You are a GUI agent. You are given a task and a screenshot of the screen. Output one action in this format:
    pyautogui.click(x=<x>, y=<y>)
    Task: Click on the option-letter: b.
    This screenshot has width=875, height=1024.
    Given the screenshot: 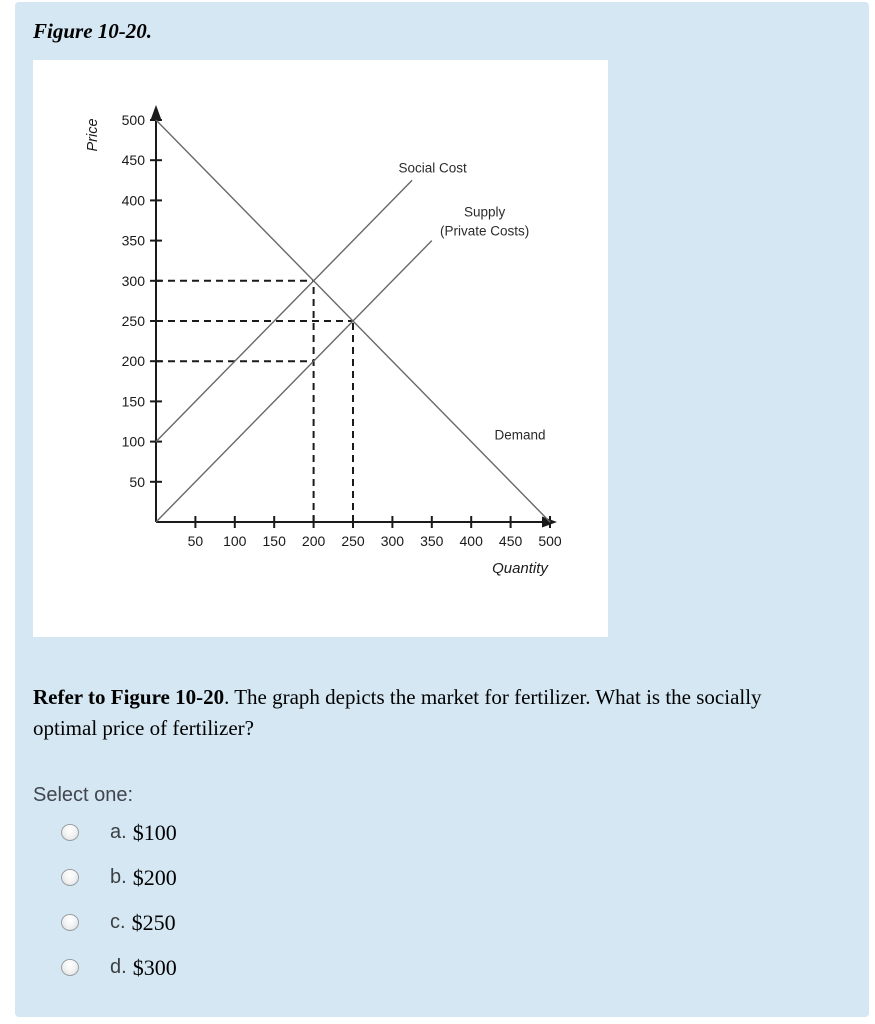 What is the action you would take?
    pyautogui.click(x=118, y=877)
    